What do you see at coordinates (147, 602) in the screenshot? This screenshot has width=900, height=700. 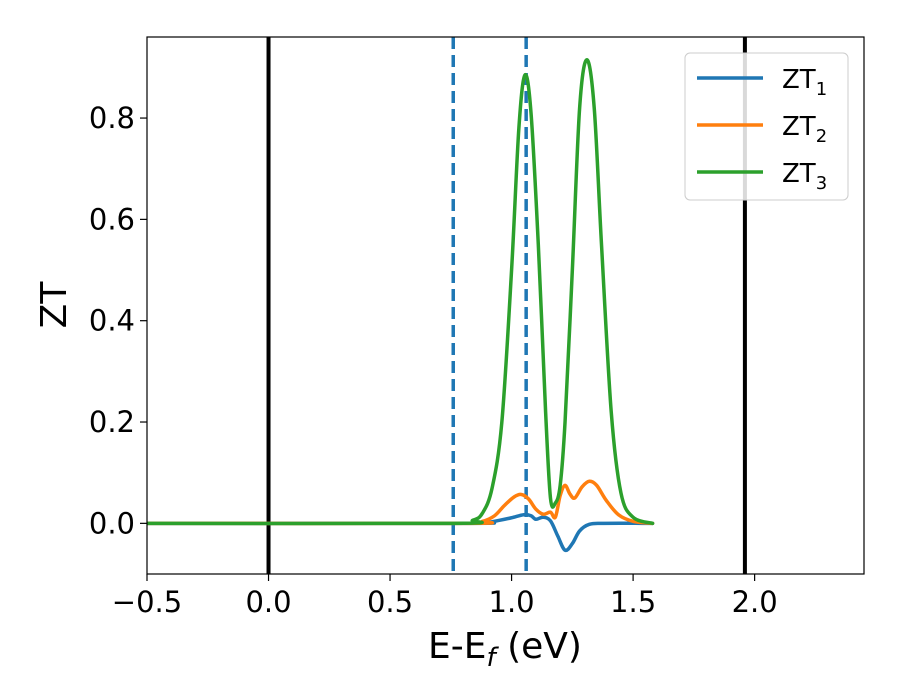 I see `x-tick-label: −0.5` at bounding box center [147, 602].